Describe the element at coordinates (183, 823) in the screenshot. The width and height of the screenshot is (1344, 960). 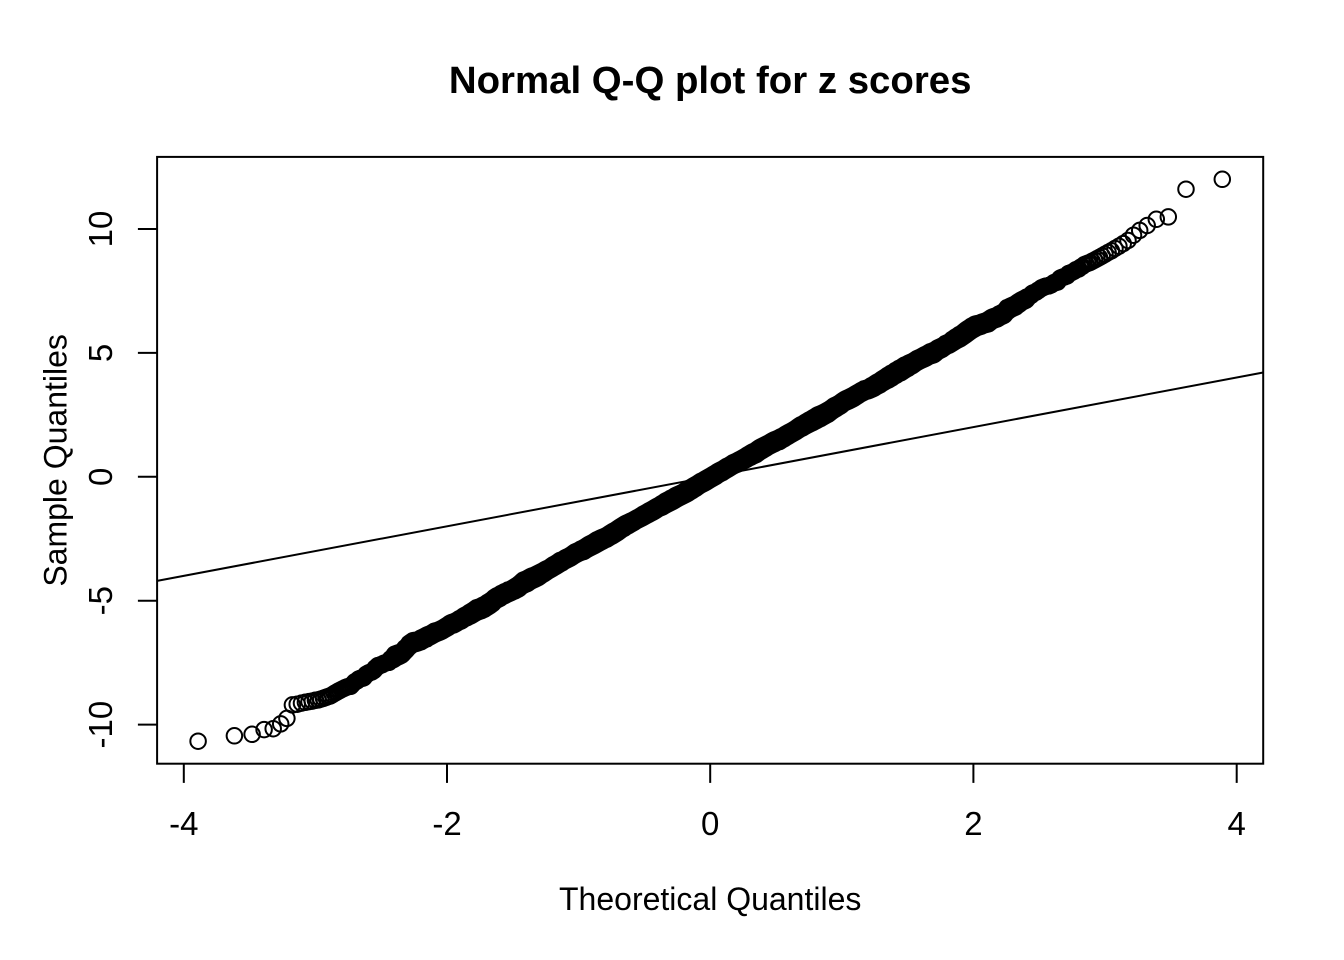
I see `svg-text: -4` at that location.